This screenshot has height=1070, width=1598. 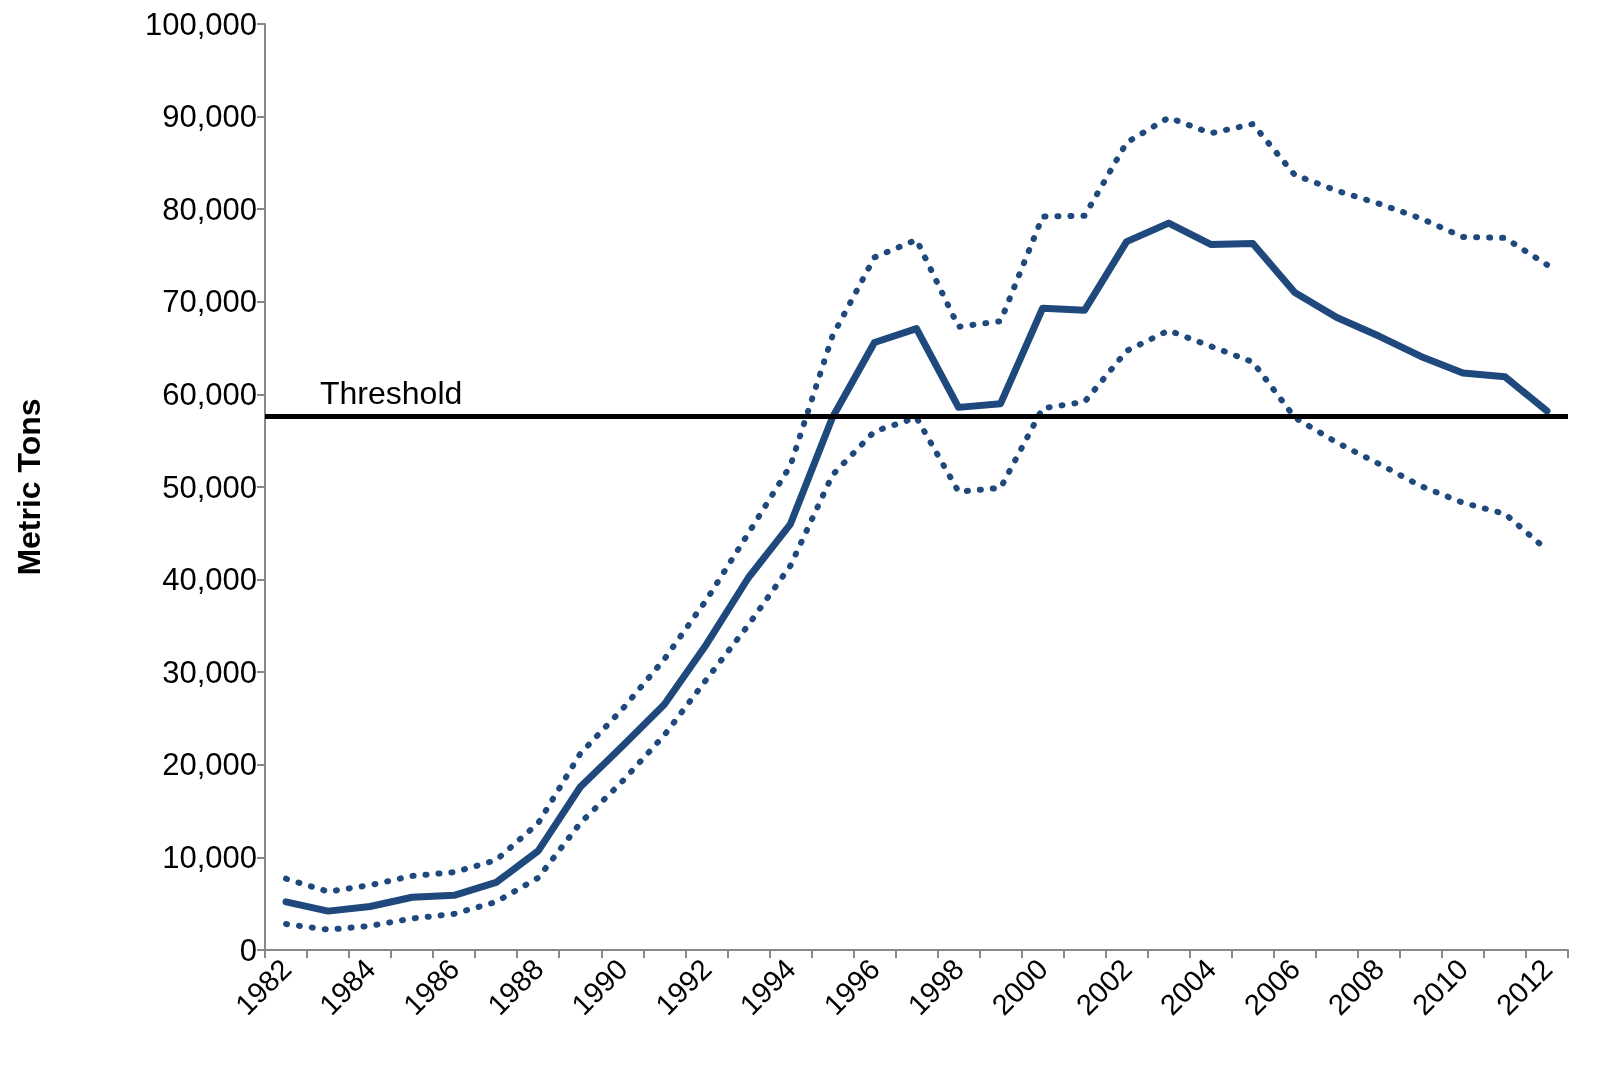 What do you see at coordinates (209, 580) in the screenshot?
I see `y-tick-label: 40,000` at bounding box center [209, 580].